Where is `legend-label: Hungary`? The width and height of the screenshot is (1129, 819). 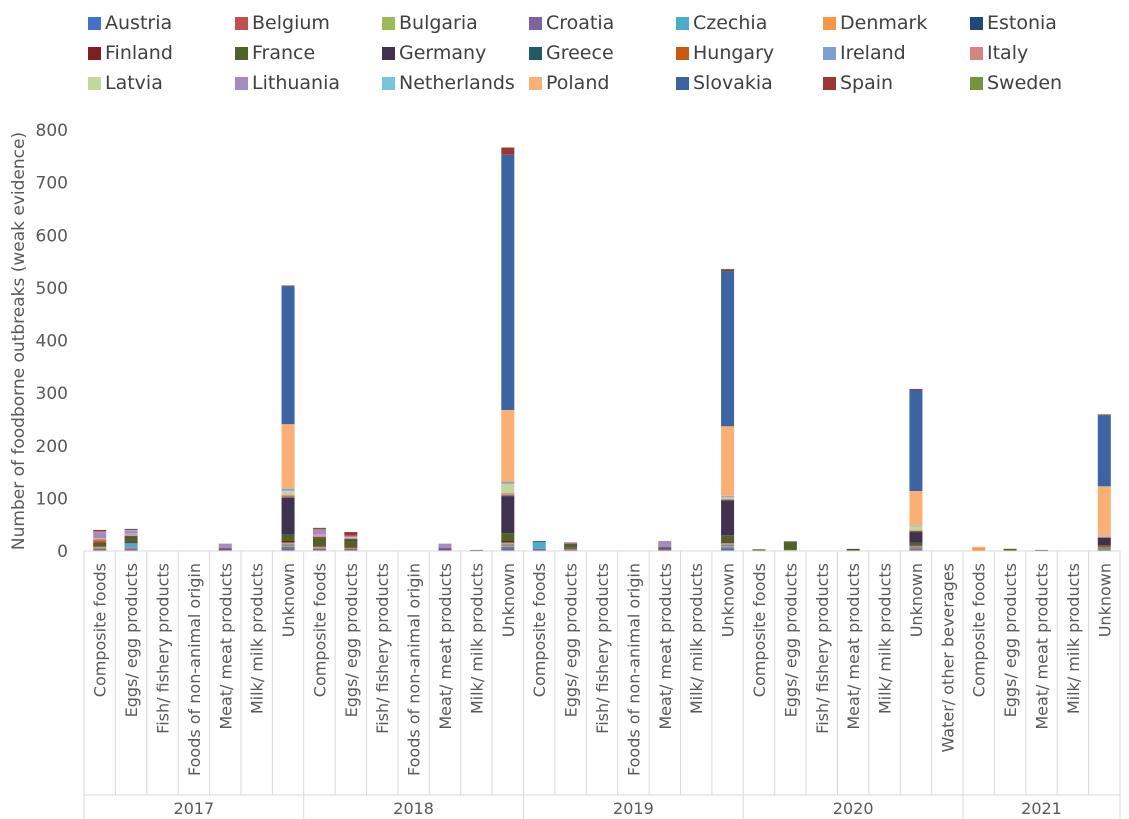 legend-label: Hungary is located at coordinates (734, 53).